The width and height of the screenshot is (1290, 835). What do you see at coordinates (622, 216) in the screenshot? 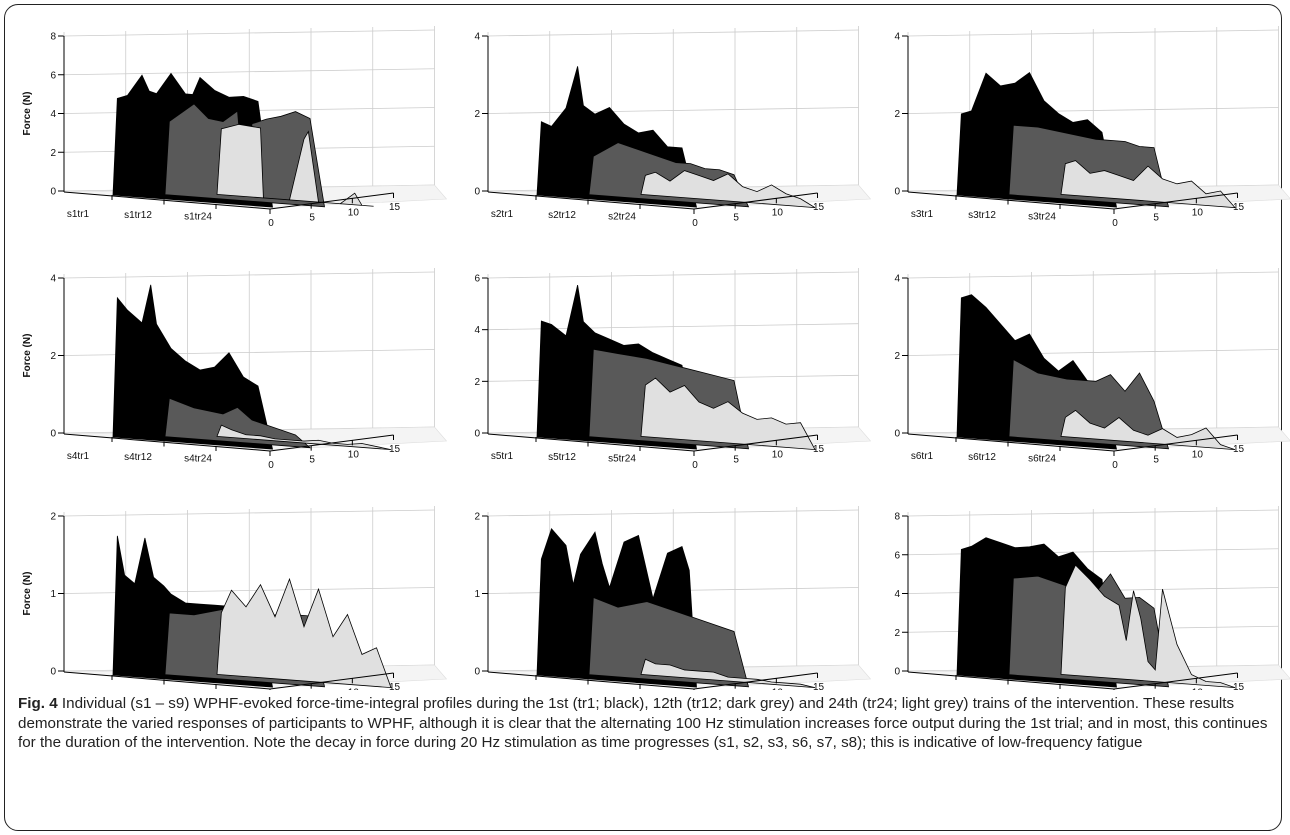
I see `trial-label: s2tr24` at bounding box center [622, 216].